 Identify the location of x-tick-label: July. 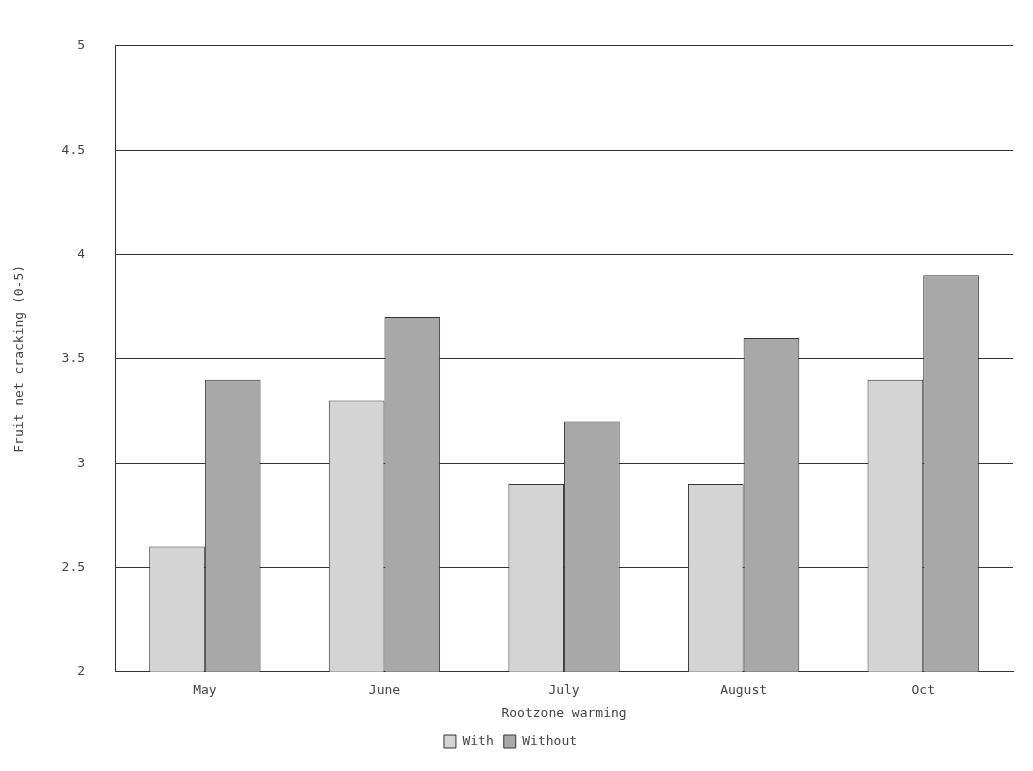
(564, 689).